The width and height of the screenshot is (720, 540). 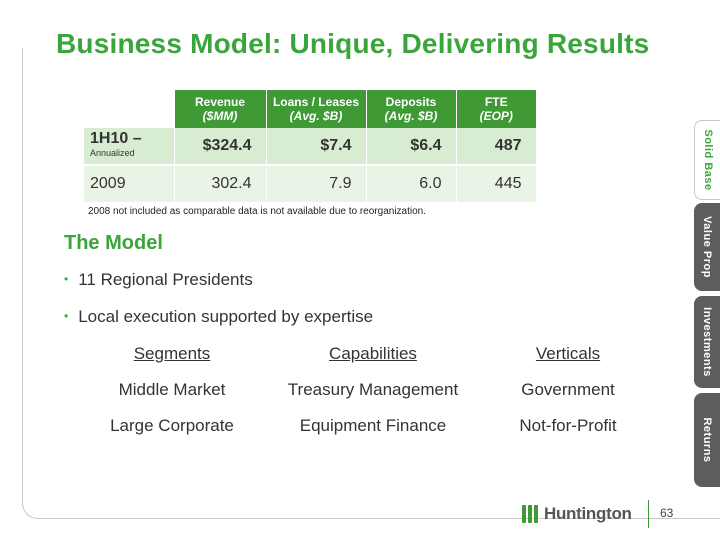 I want to click on tab-solid-base: Solid Base, so click(x=707, y=160).